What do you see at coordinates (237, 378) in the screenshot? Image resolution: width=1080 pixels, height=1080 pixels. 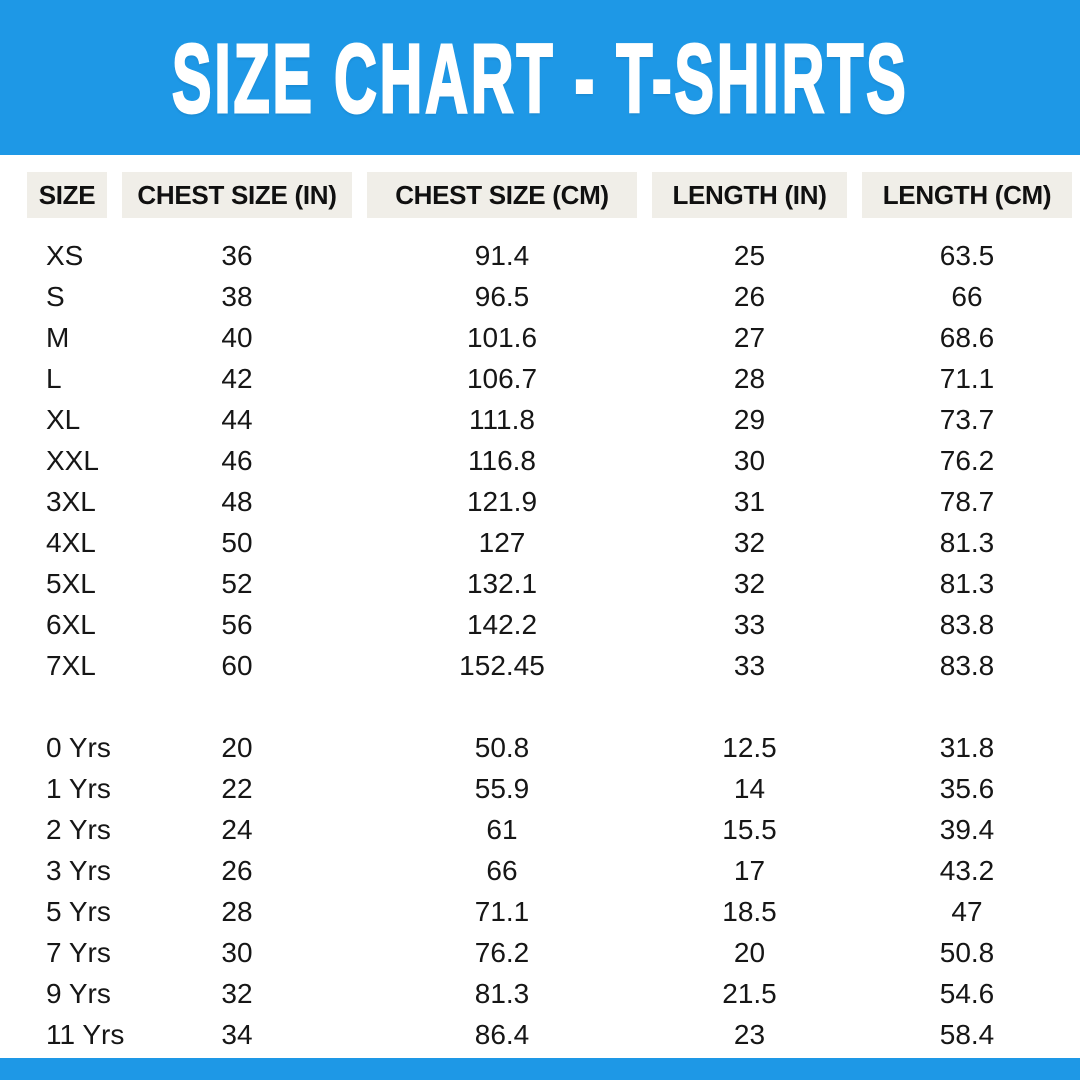 I see `value-cell: 42` at bounding box center [237, 378].